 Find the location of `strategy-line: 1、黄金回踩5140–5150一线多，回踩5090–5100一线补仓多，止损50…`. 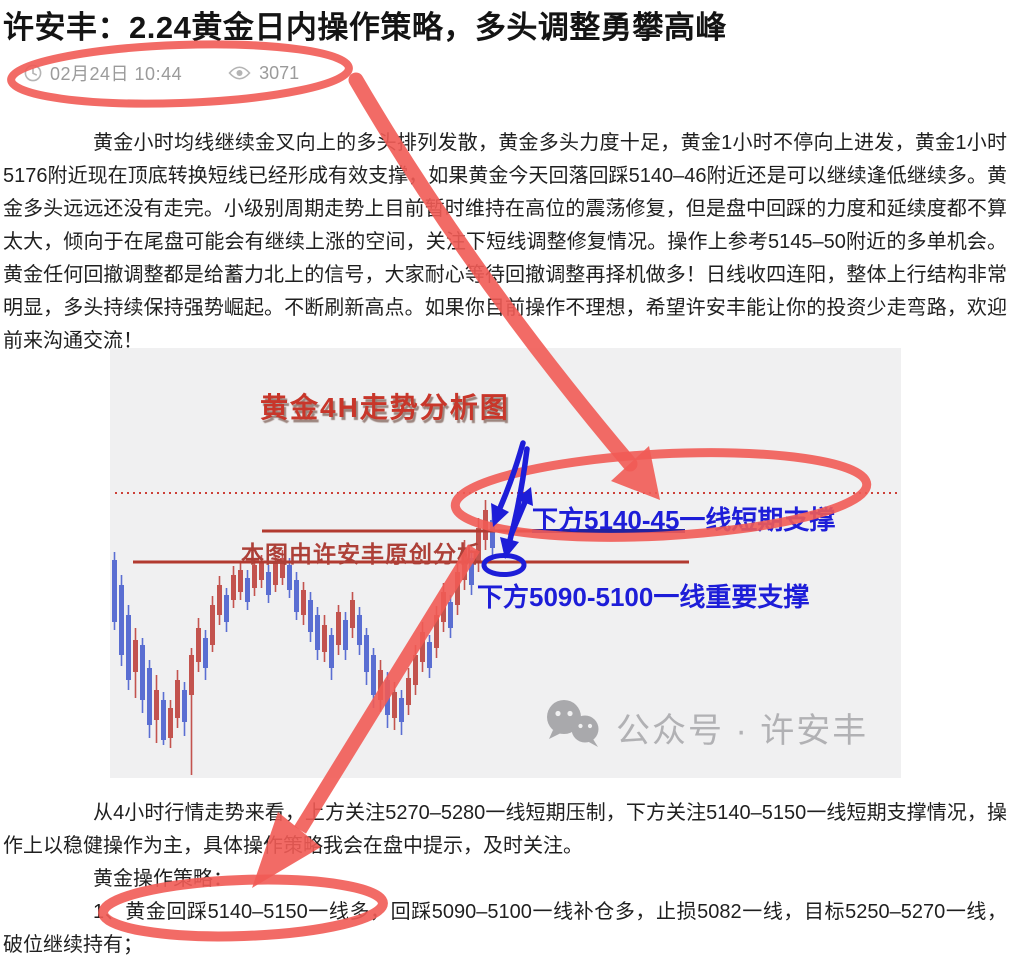

strategy-line: 1、黄金回踩5140–5150一线多，回踩5090–5100一线补仓多，止损50… is located at coordinates (505, 928).